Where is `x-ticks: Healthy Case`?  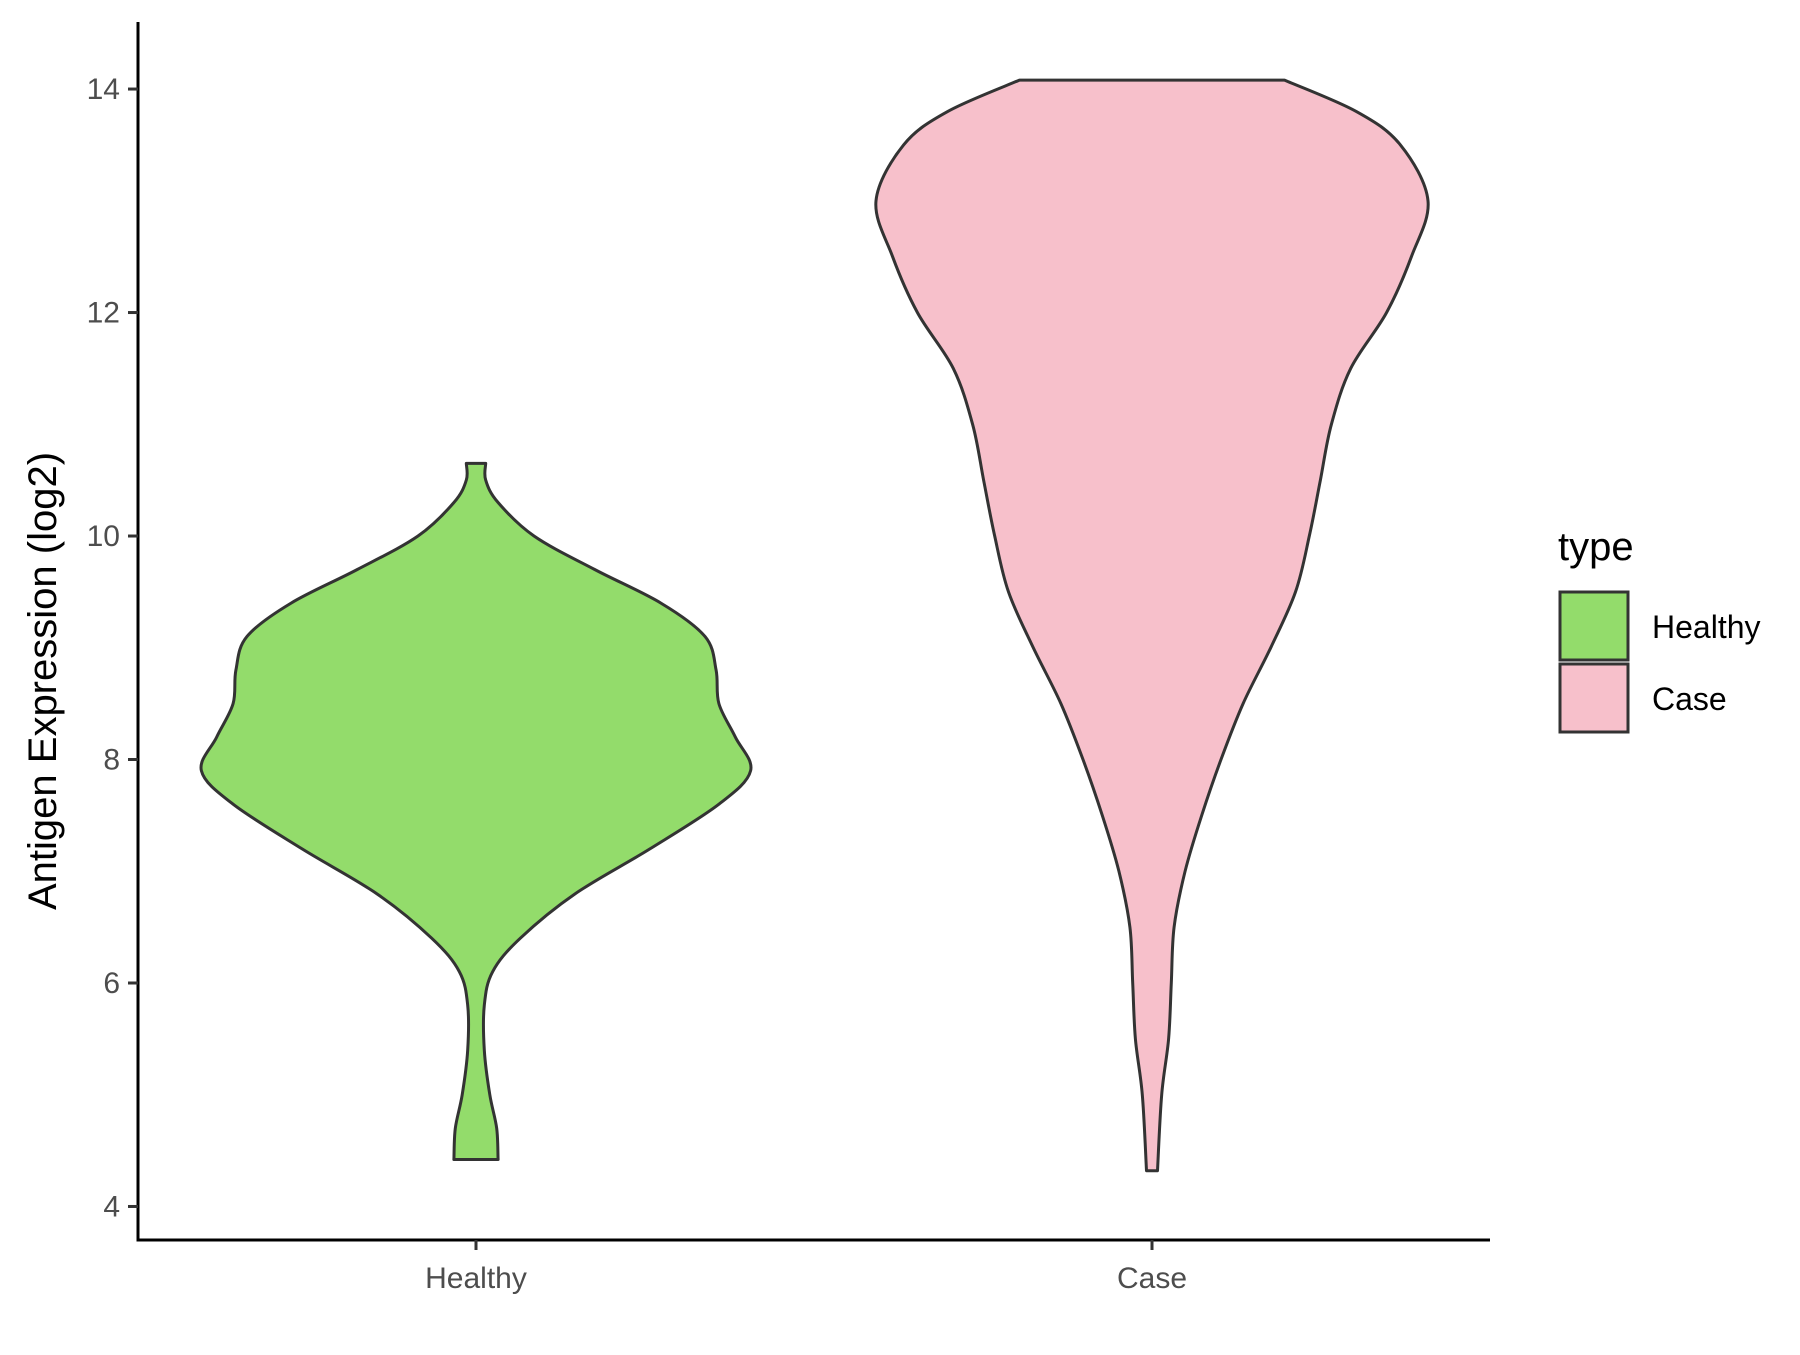 x-ticks: Healthy Case is located at coordinates (806, 1267).